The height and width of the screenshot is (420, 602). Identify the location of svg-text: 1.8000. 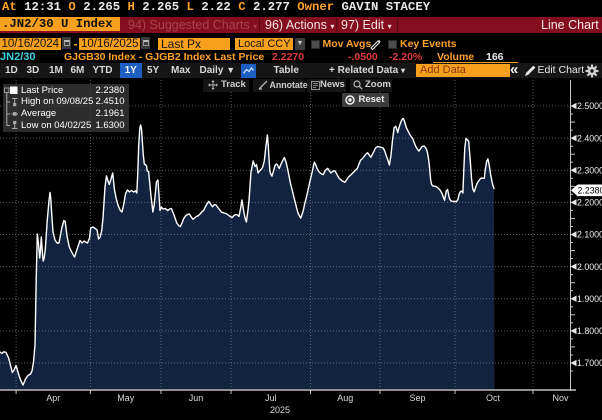
(589, 331).